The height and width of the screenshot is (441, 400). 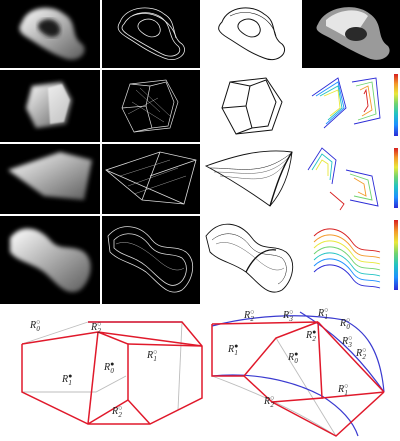 I want to click on label-r3-top-sheet: R○ 3, so click(x=287, y=315).